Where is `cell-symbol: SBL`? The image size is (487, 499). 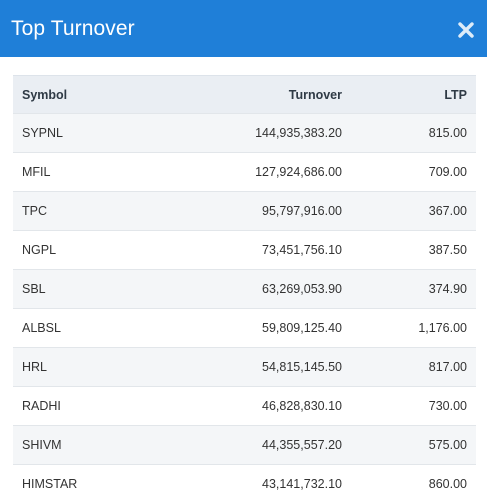
cell-symbol: SBL is located at coordinates (115, 289).